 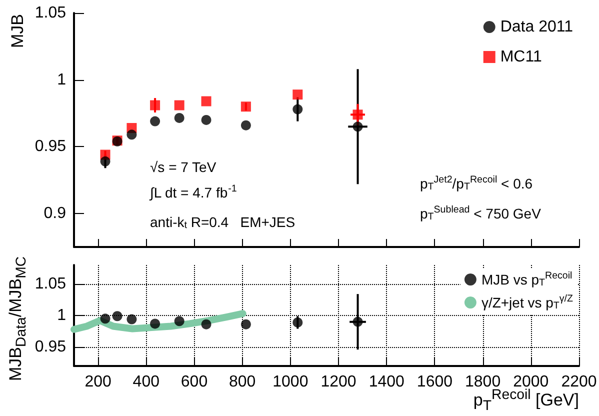 I want to click on legend-label: Data 2011, so click(x=537, y=27).